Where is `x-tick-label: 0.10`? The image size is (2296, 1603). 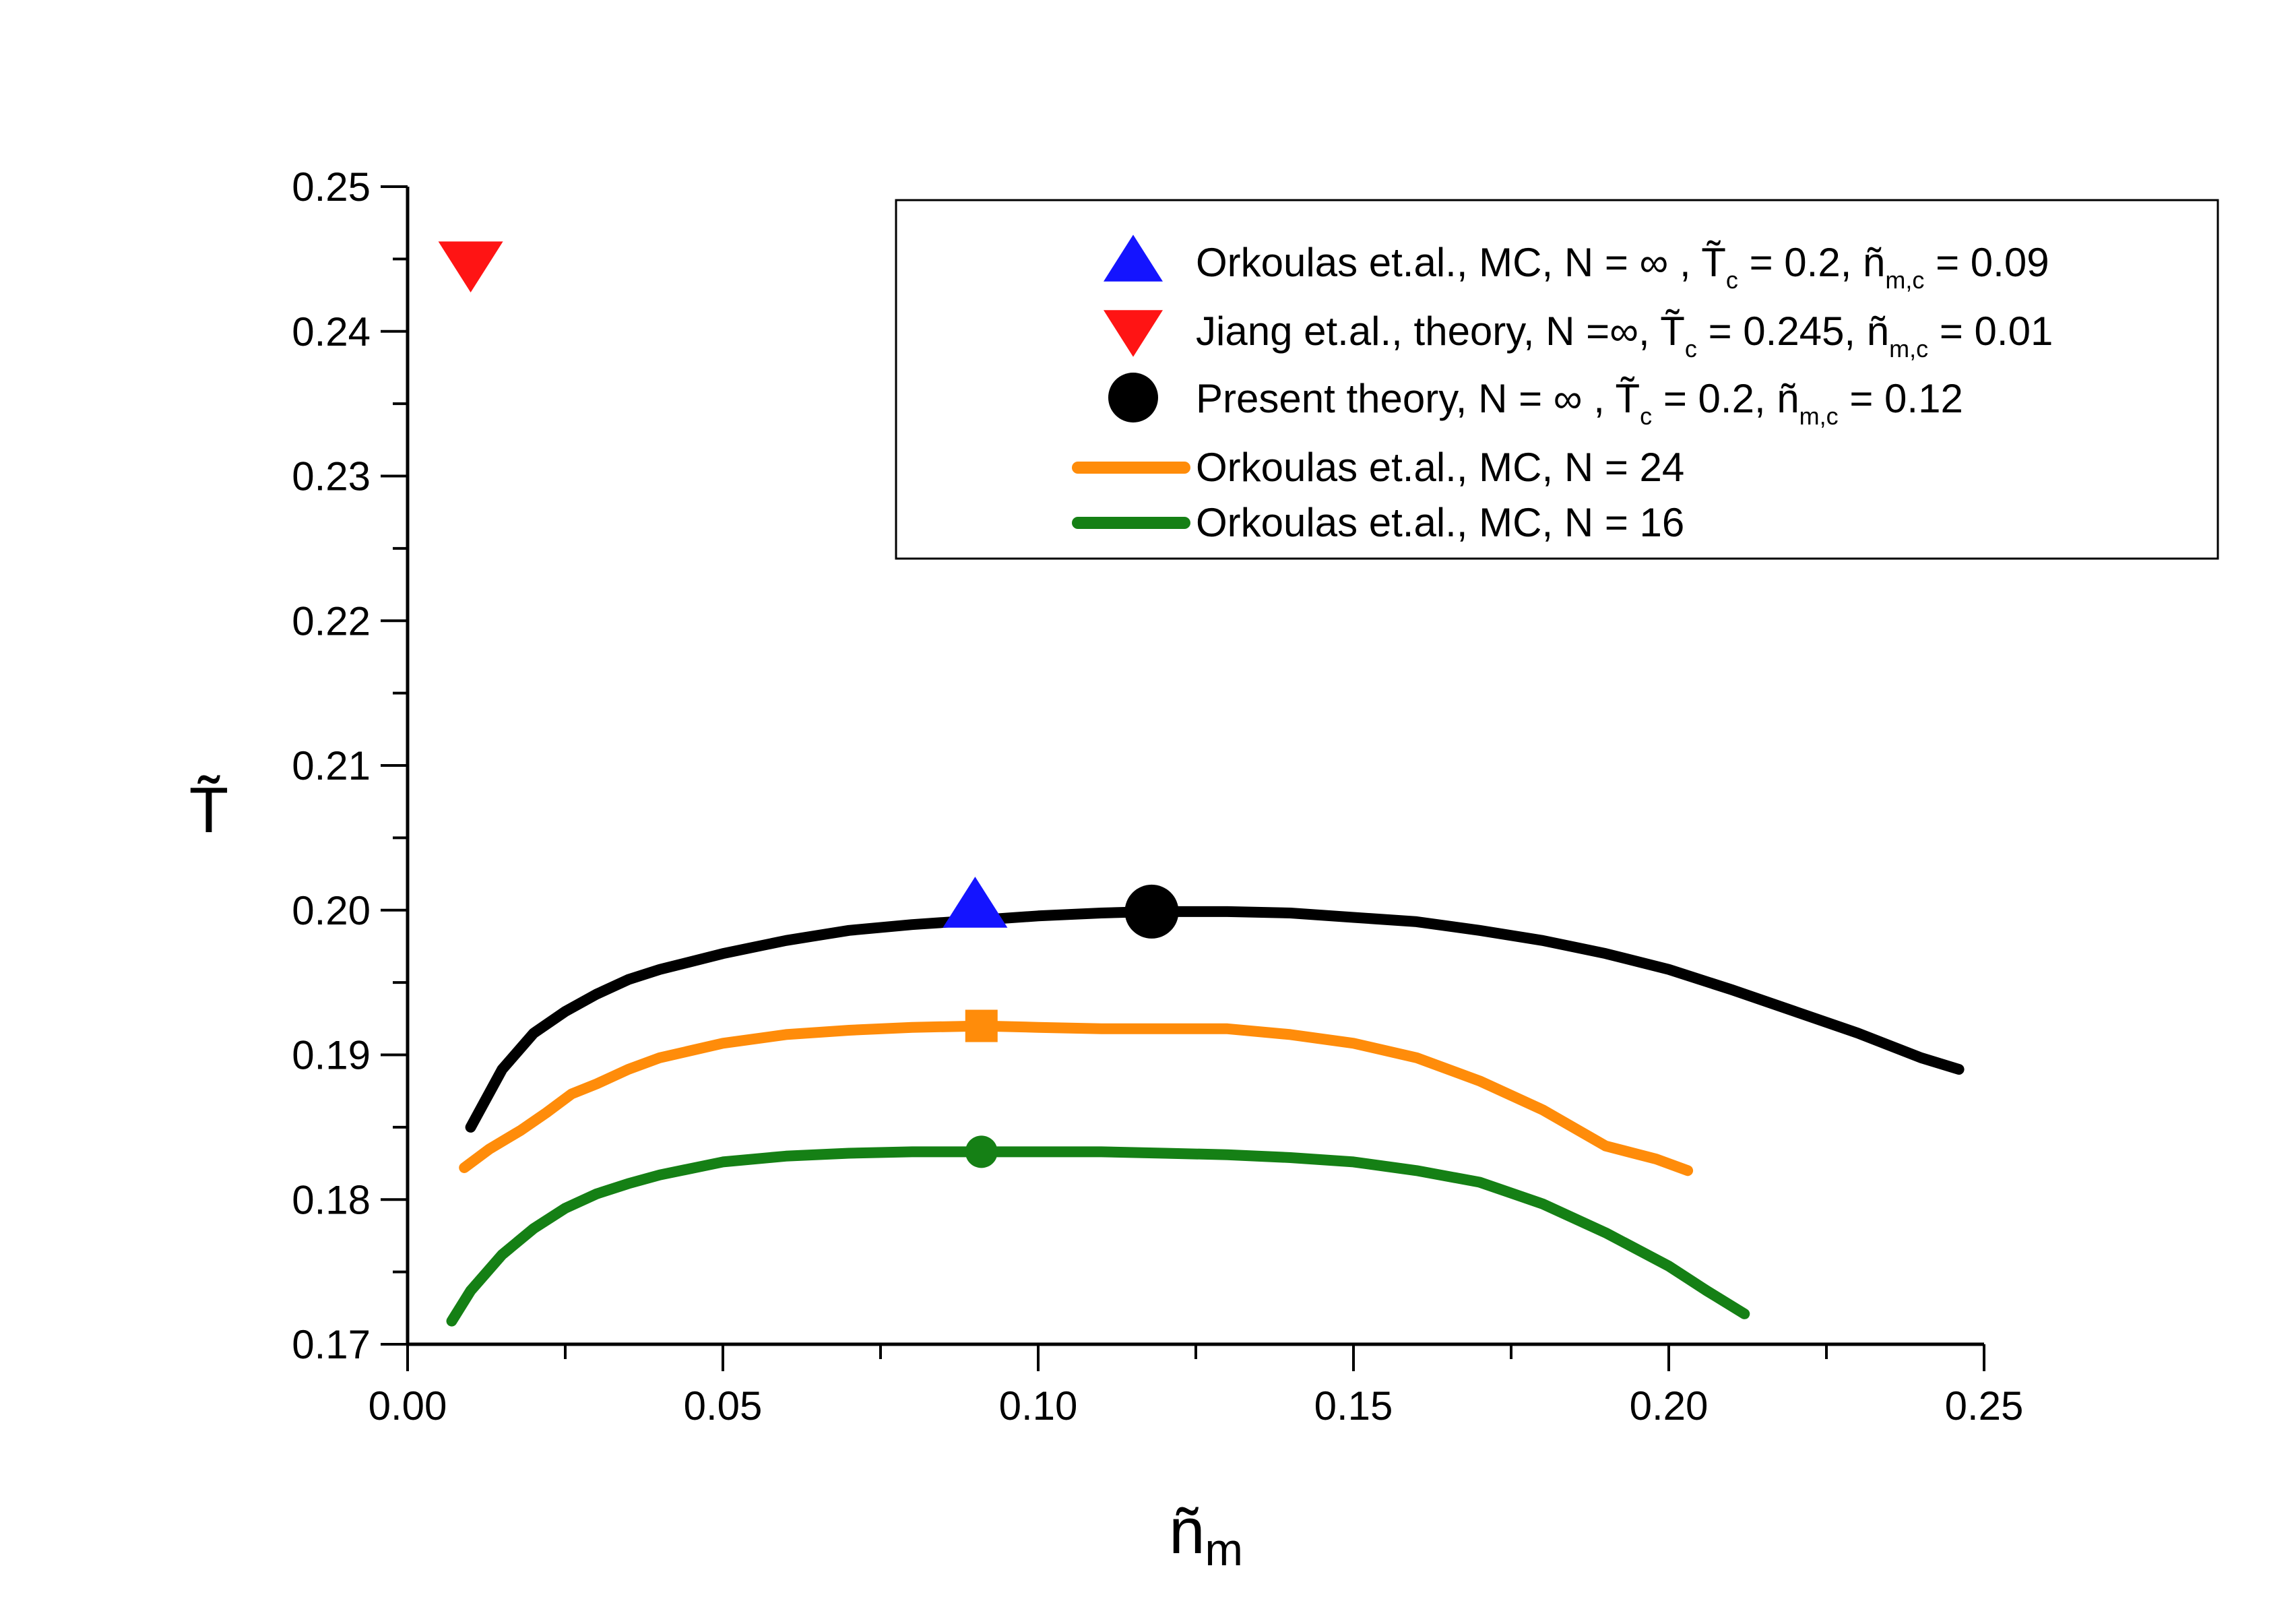 x-tick-label: 0.10 is located at coordinates (1038, 1405).